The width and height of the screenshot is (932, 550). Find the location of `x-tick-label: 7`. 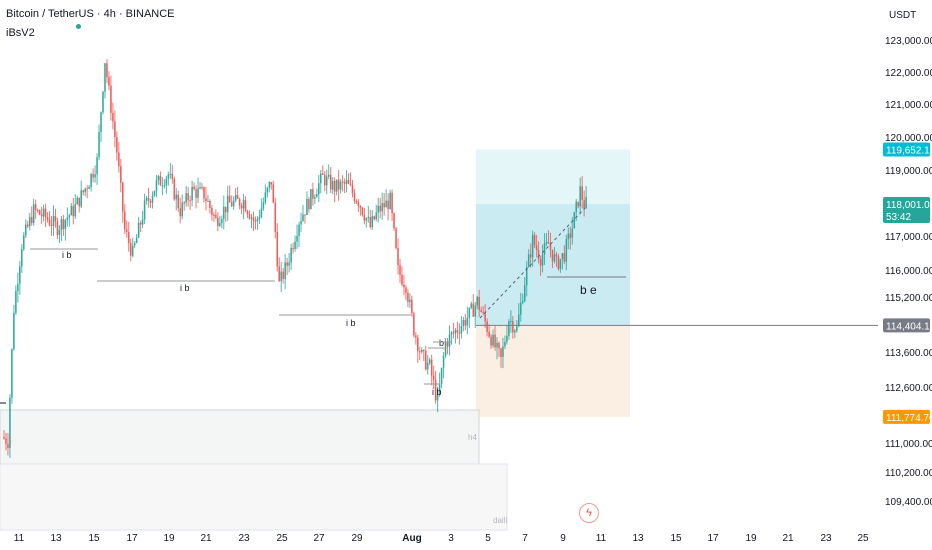

x-tick-label: 7 is located at coordinates (525, 538).